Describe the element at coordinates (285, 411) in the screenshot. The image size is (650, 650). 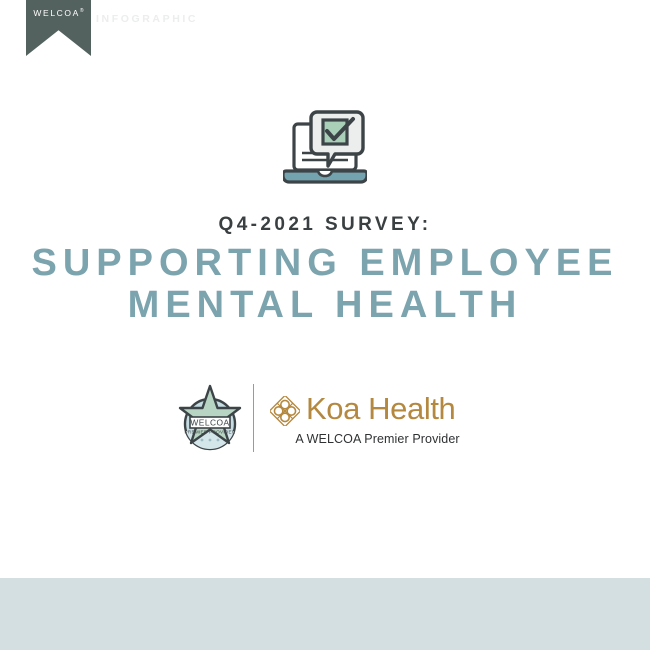
I see `koa-diamond-lattice-icon` at that location.